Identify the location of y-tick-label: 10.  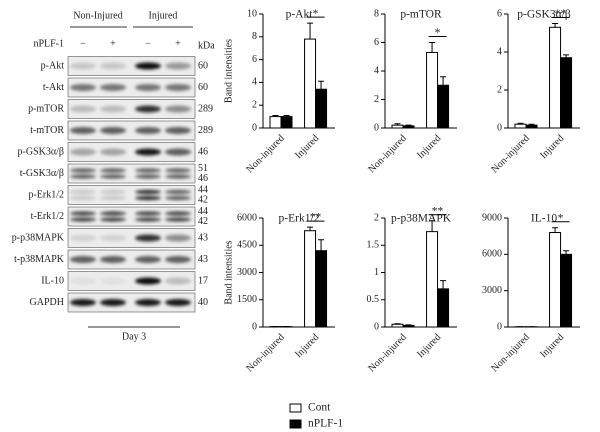
(252, 13).